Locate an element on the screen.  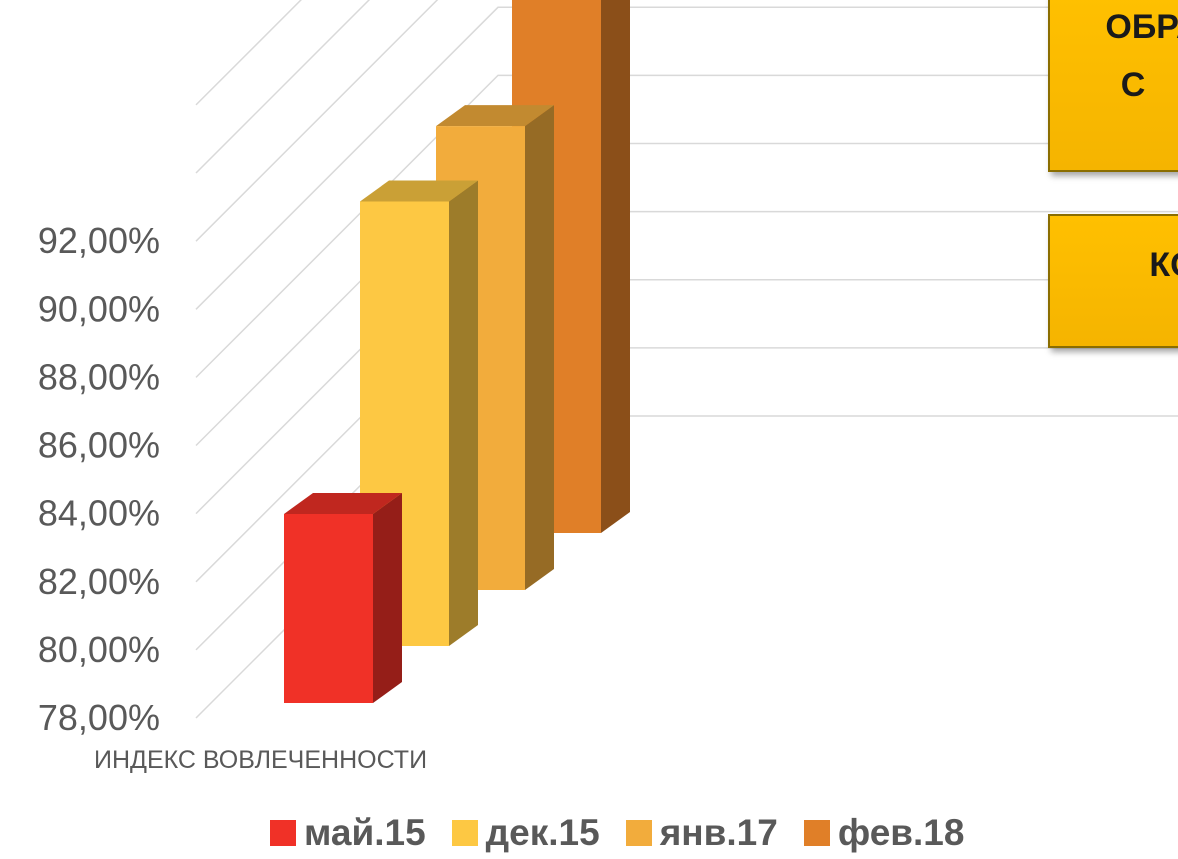
y-tick-label: 82,00% is located at coordinates (99, 581).